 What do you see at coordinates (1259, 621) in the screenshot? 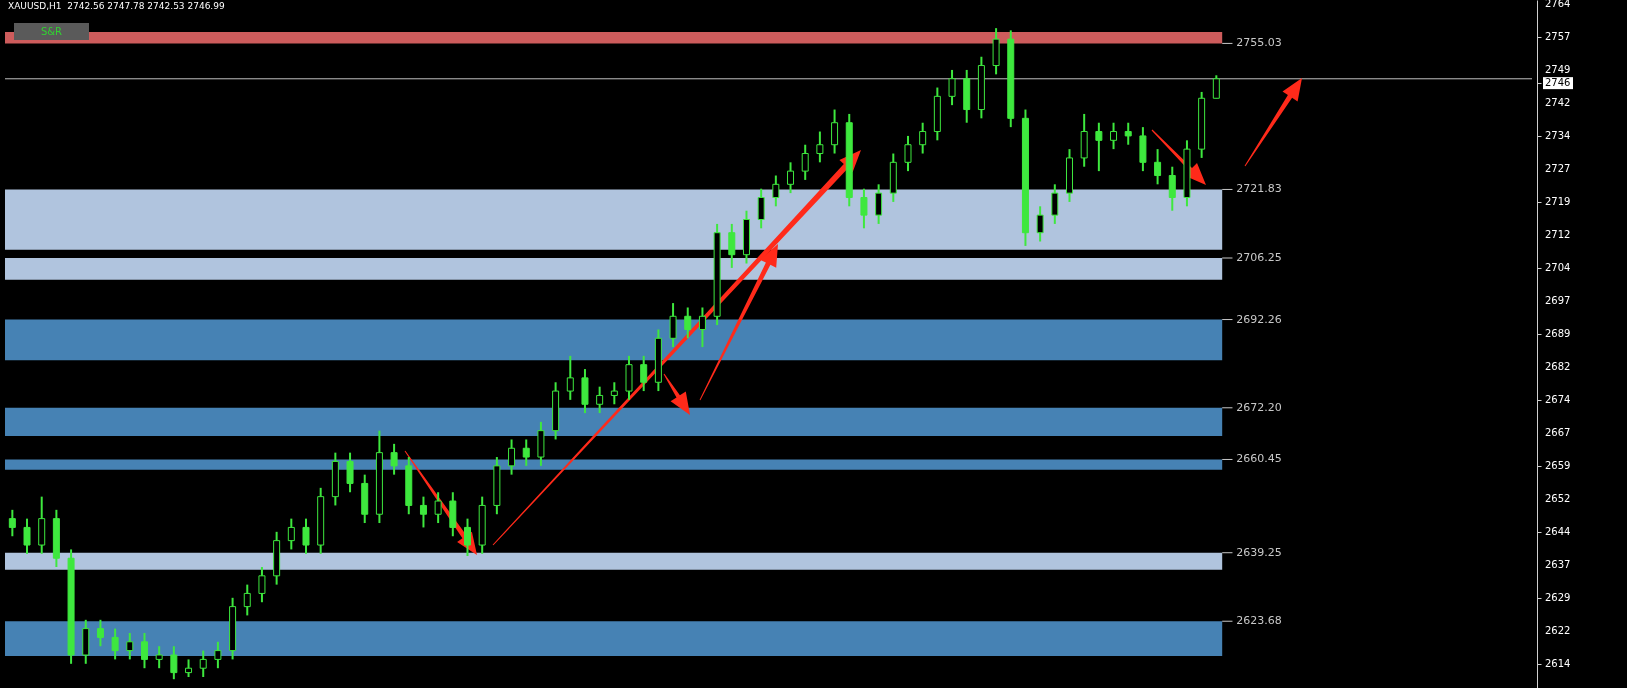
I see `band-label: 2623.68` at bounding box center [1259, 621].